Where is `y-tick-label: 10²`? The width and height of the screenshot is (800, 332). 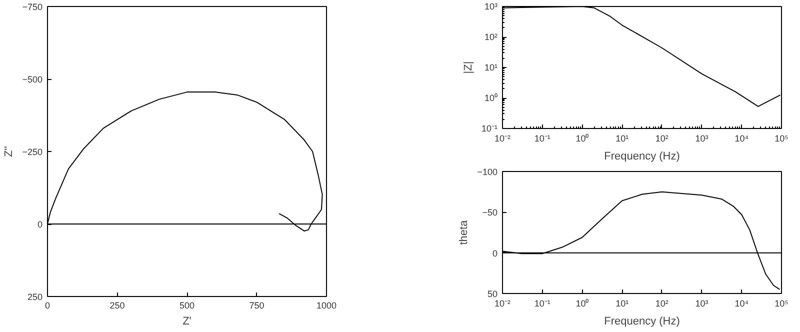 y-tick-label: 10² is located at coordinates (491, 37).